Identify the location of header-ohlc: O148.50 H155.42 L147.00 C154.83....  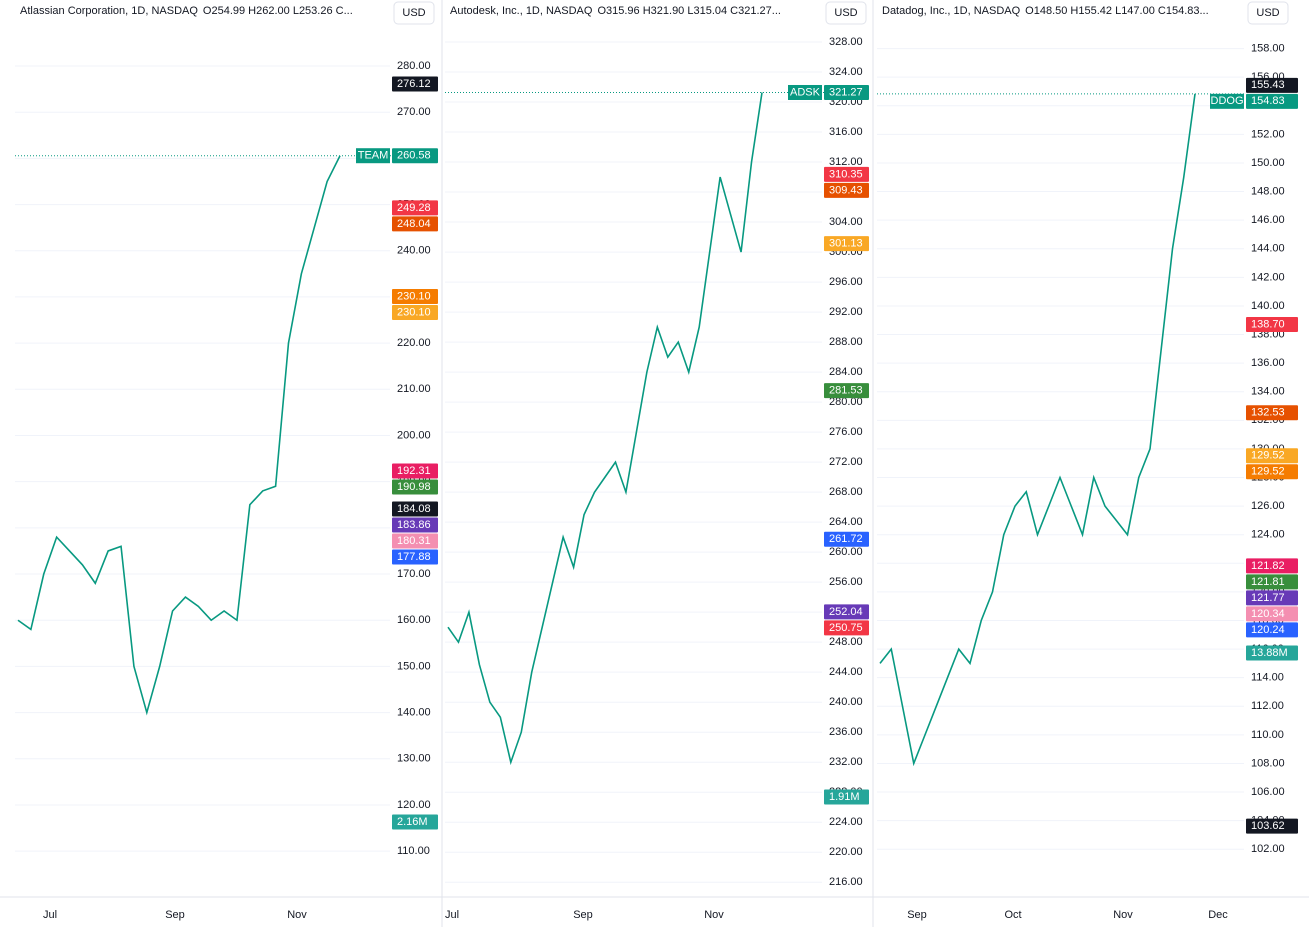
(1116, 11).